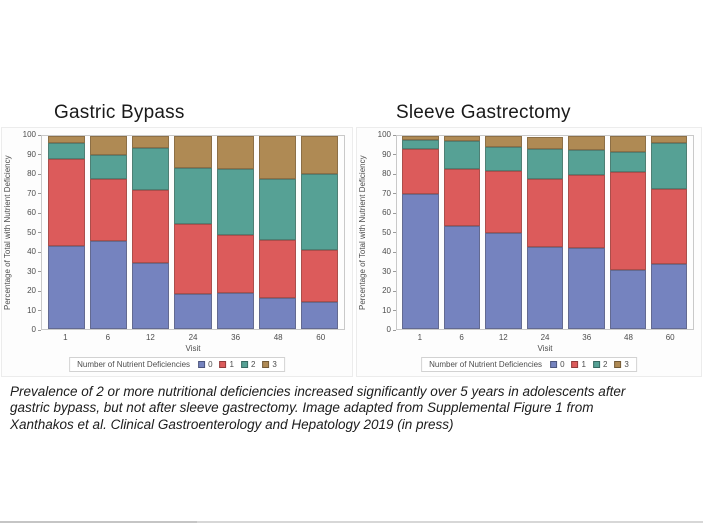 The image size is (703, 528). Describe the element at coordinates (31, 290) in the screenshot. I see `y-tick-label: 20` at that location.